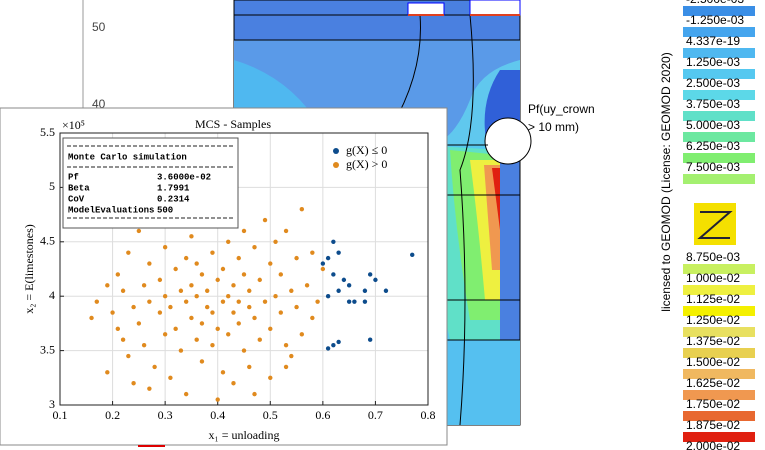  Describe the element at coordinates (366, 164) in the screenshot. I see `legend-label: g(X) > 0` at that location.